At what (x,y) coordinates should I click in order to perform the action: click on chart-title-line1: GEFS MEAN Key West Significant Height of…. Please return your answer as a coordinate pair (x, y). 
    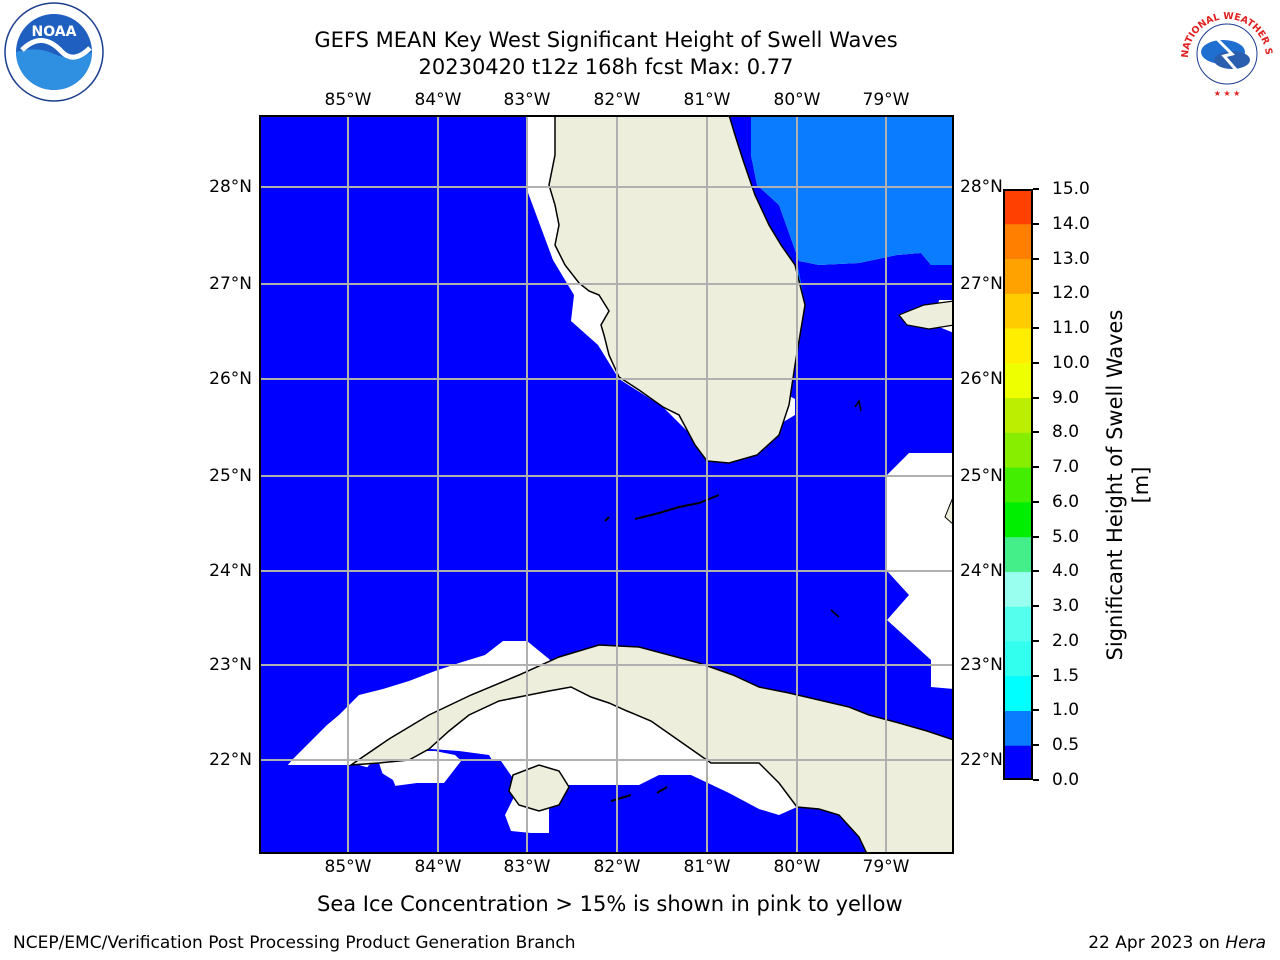
    Looking at the image, I should click on (606, 40).